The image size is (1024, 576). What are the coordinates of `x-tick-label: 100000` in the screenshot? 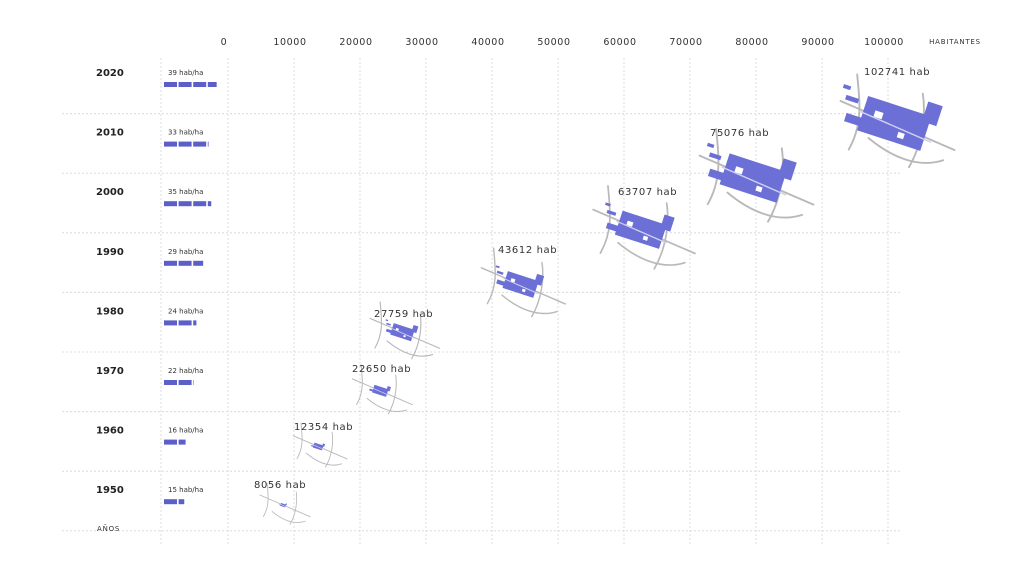 It's located at (884, 42).